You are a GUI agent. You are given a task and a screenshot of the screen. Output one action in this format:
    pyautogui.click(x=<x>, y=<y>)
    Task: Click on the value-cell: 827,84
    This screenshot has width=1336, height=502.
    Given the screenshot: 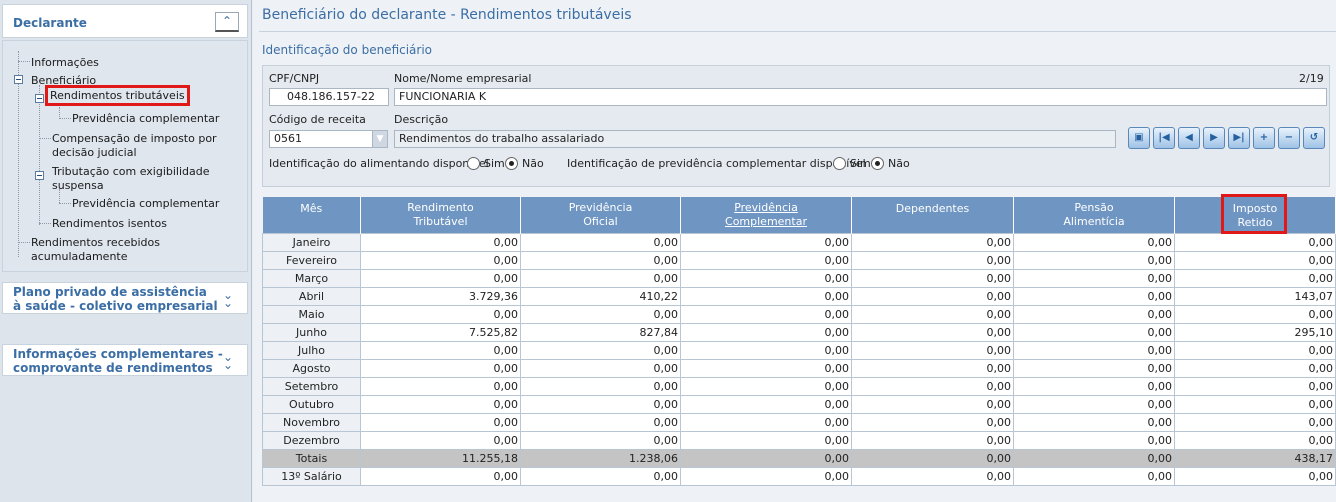 What is the action you would take?
    pyautogui.click(x=600, y=332)
    